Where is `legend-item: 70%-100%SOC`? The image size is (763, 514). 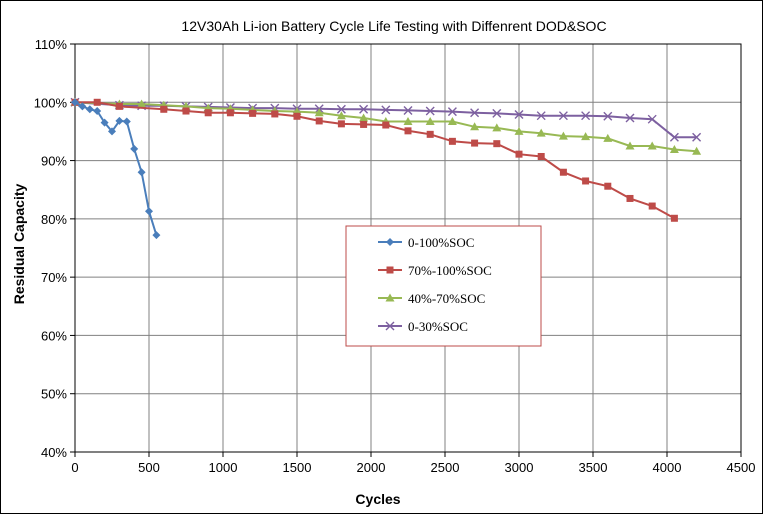 legend-item: 70%-100%SOC is located at coordinates (435, 270).